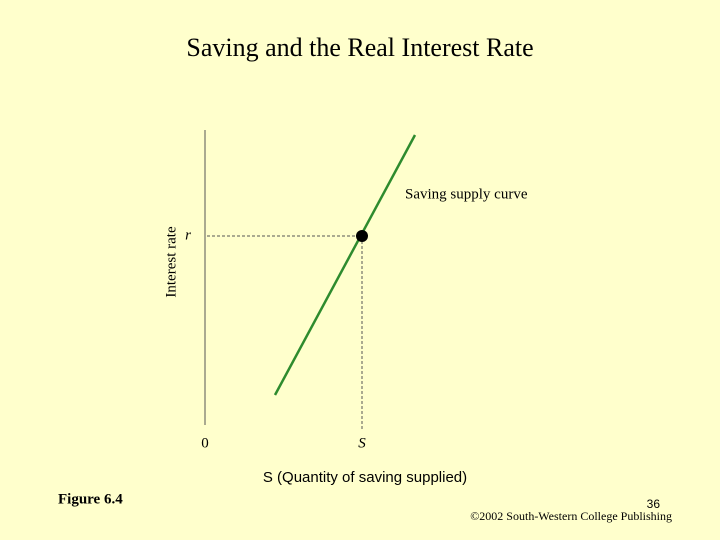 The image size is (720, 540). What do you see at coordinates (345, 265) in the screenshot?
I see `saving-supply-curve` at bounding box center [345, 265].